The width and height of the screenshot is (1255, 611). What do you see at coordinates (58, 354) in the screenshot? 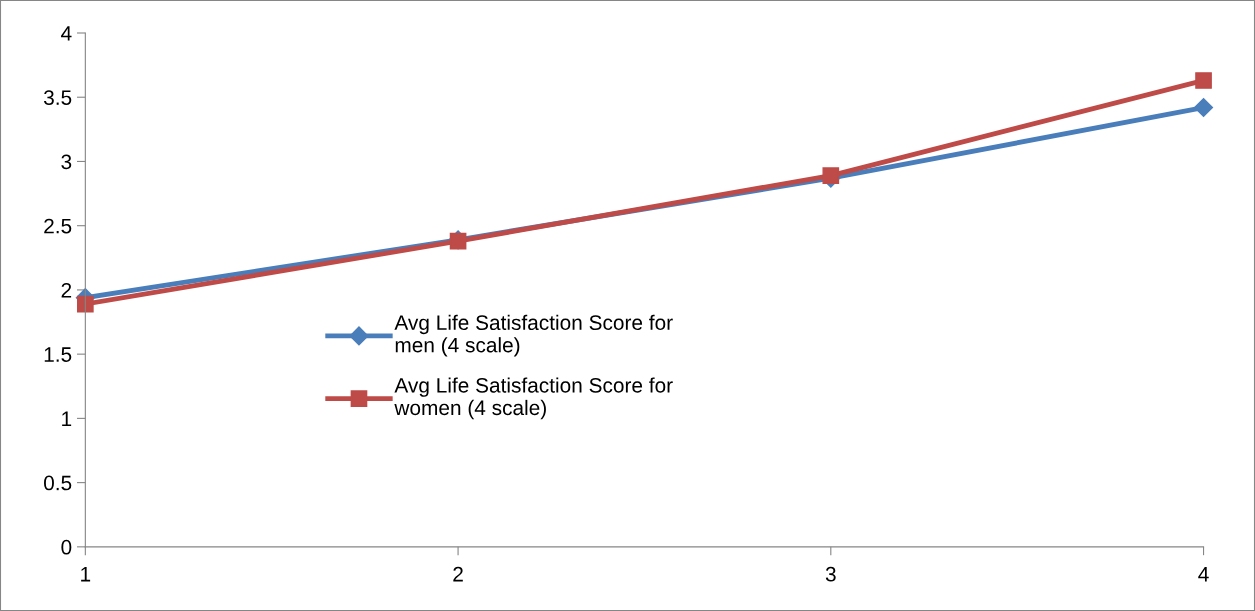
I see `y-tick-label: 1.5` at bounding box center [58, 354].